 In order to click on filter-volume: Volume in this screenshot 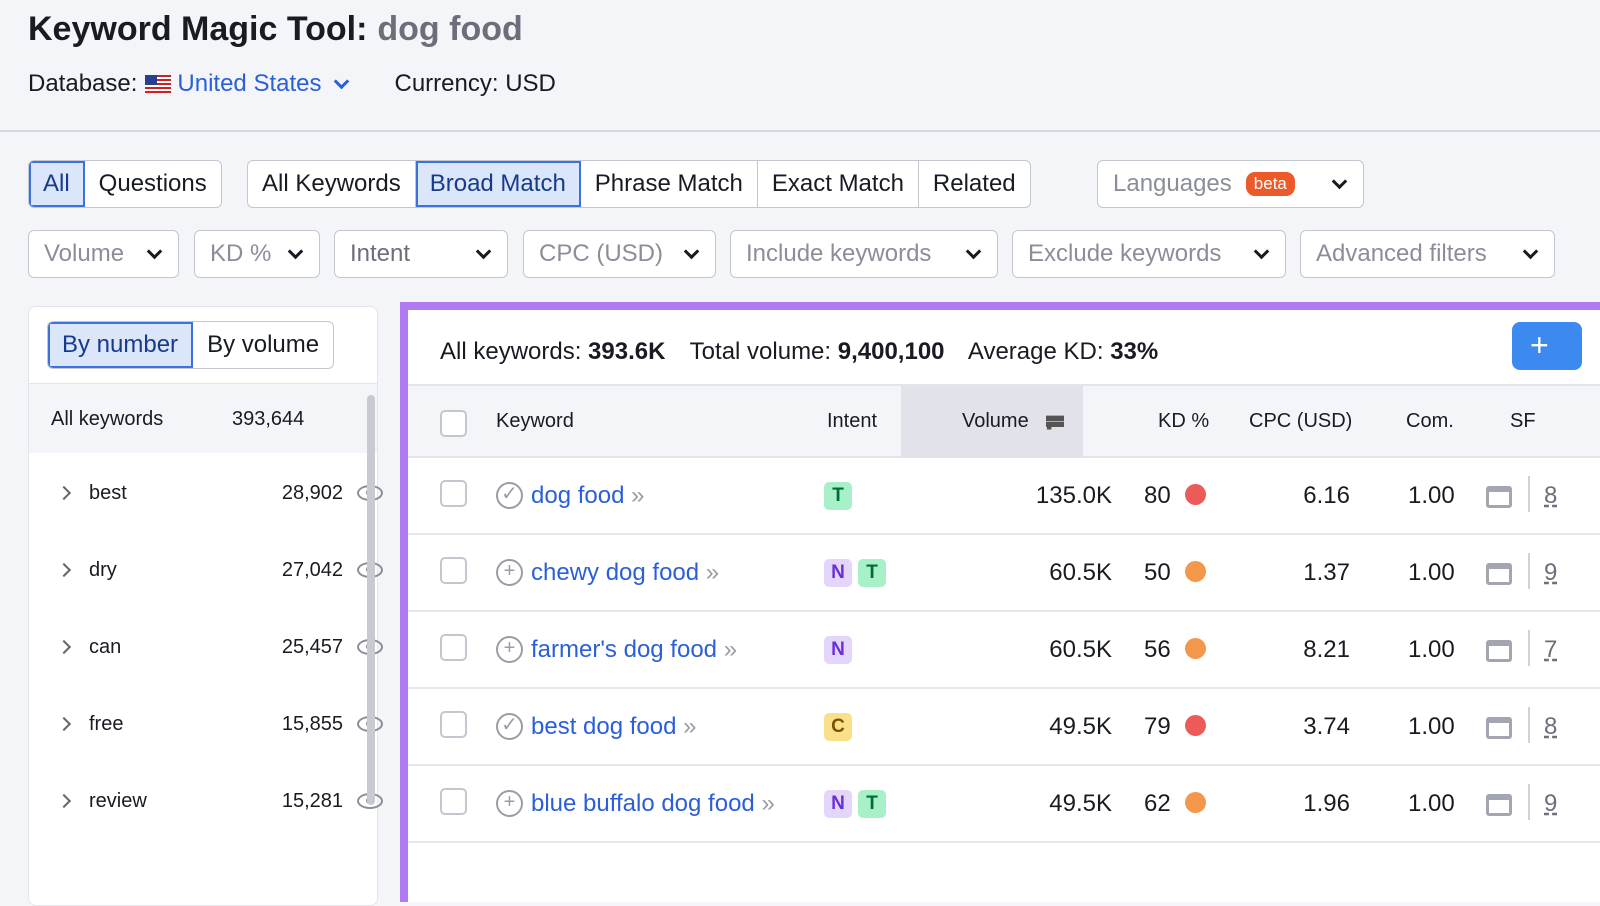, I will do `click(103, 254)`.